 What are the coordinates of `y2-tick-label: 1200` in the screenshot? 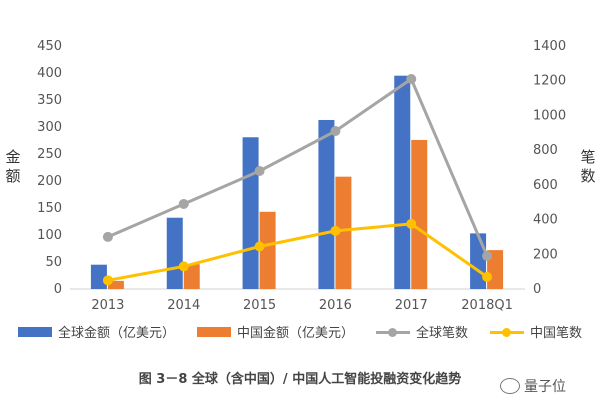 It's located at (549, 81).